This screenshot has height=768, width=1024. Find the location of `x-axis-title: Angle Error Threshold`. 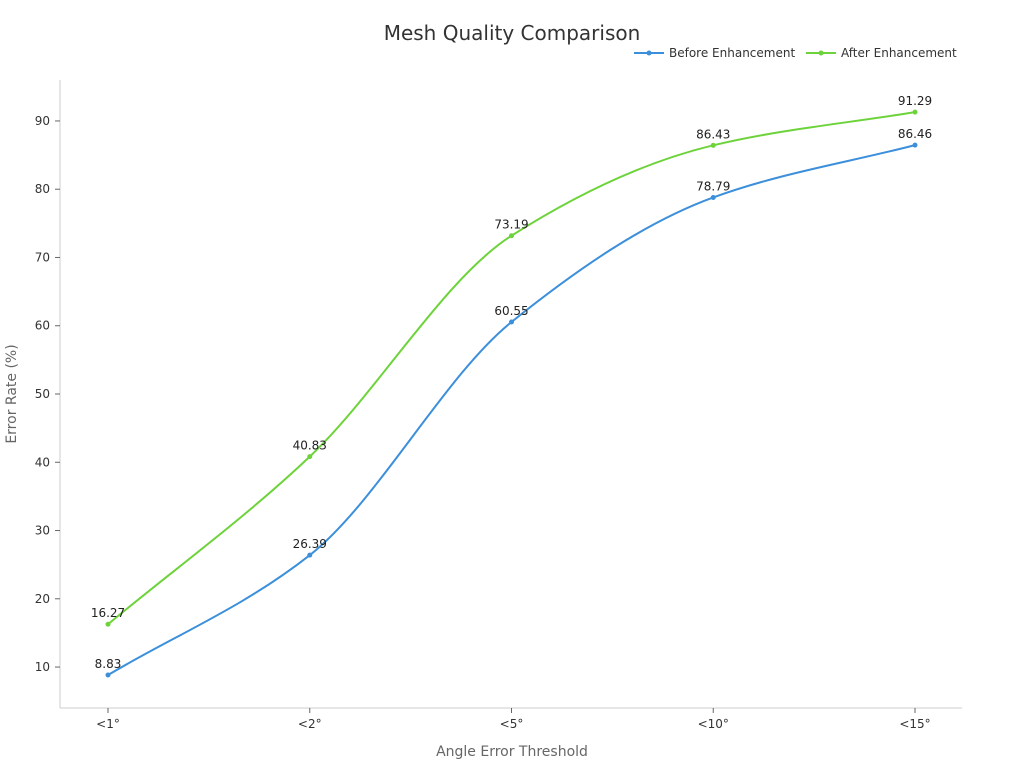

x-axis-title: Angle Error Threshold is located at coordinates (512, 752).